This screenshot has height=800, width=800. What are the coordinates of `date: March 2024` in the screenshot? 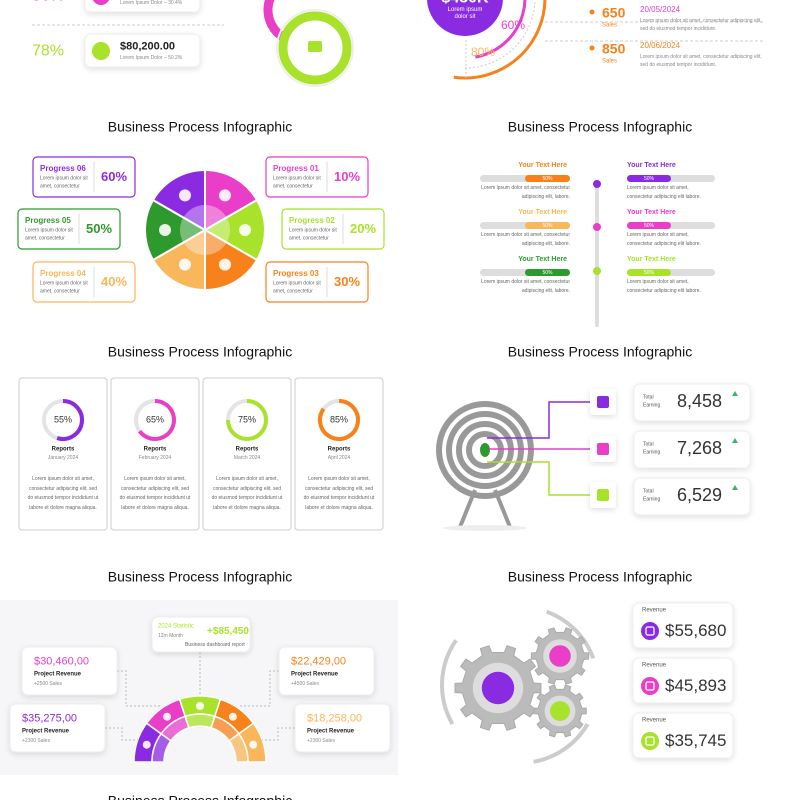 It's located at (247, 458).